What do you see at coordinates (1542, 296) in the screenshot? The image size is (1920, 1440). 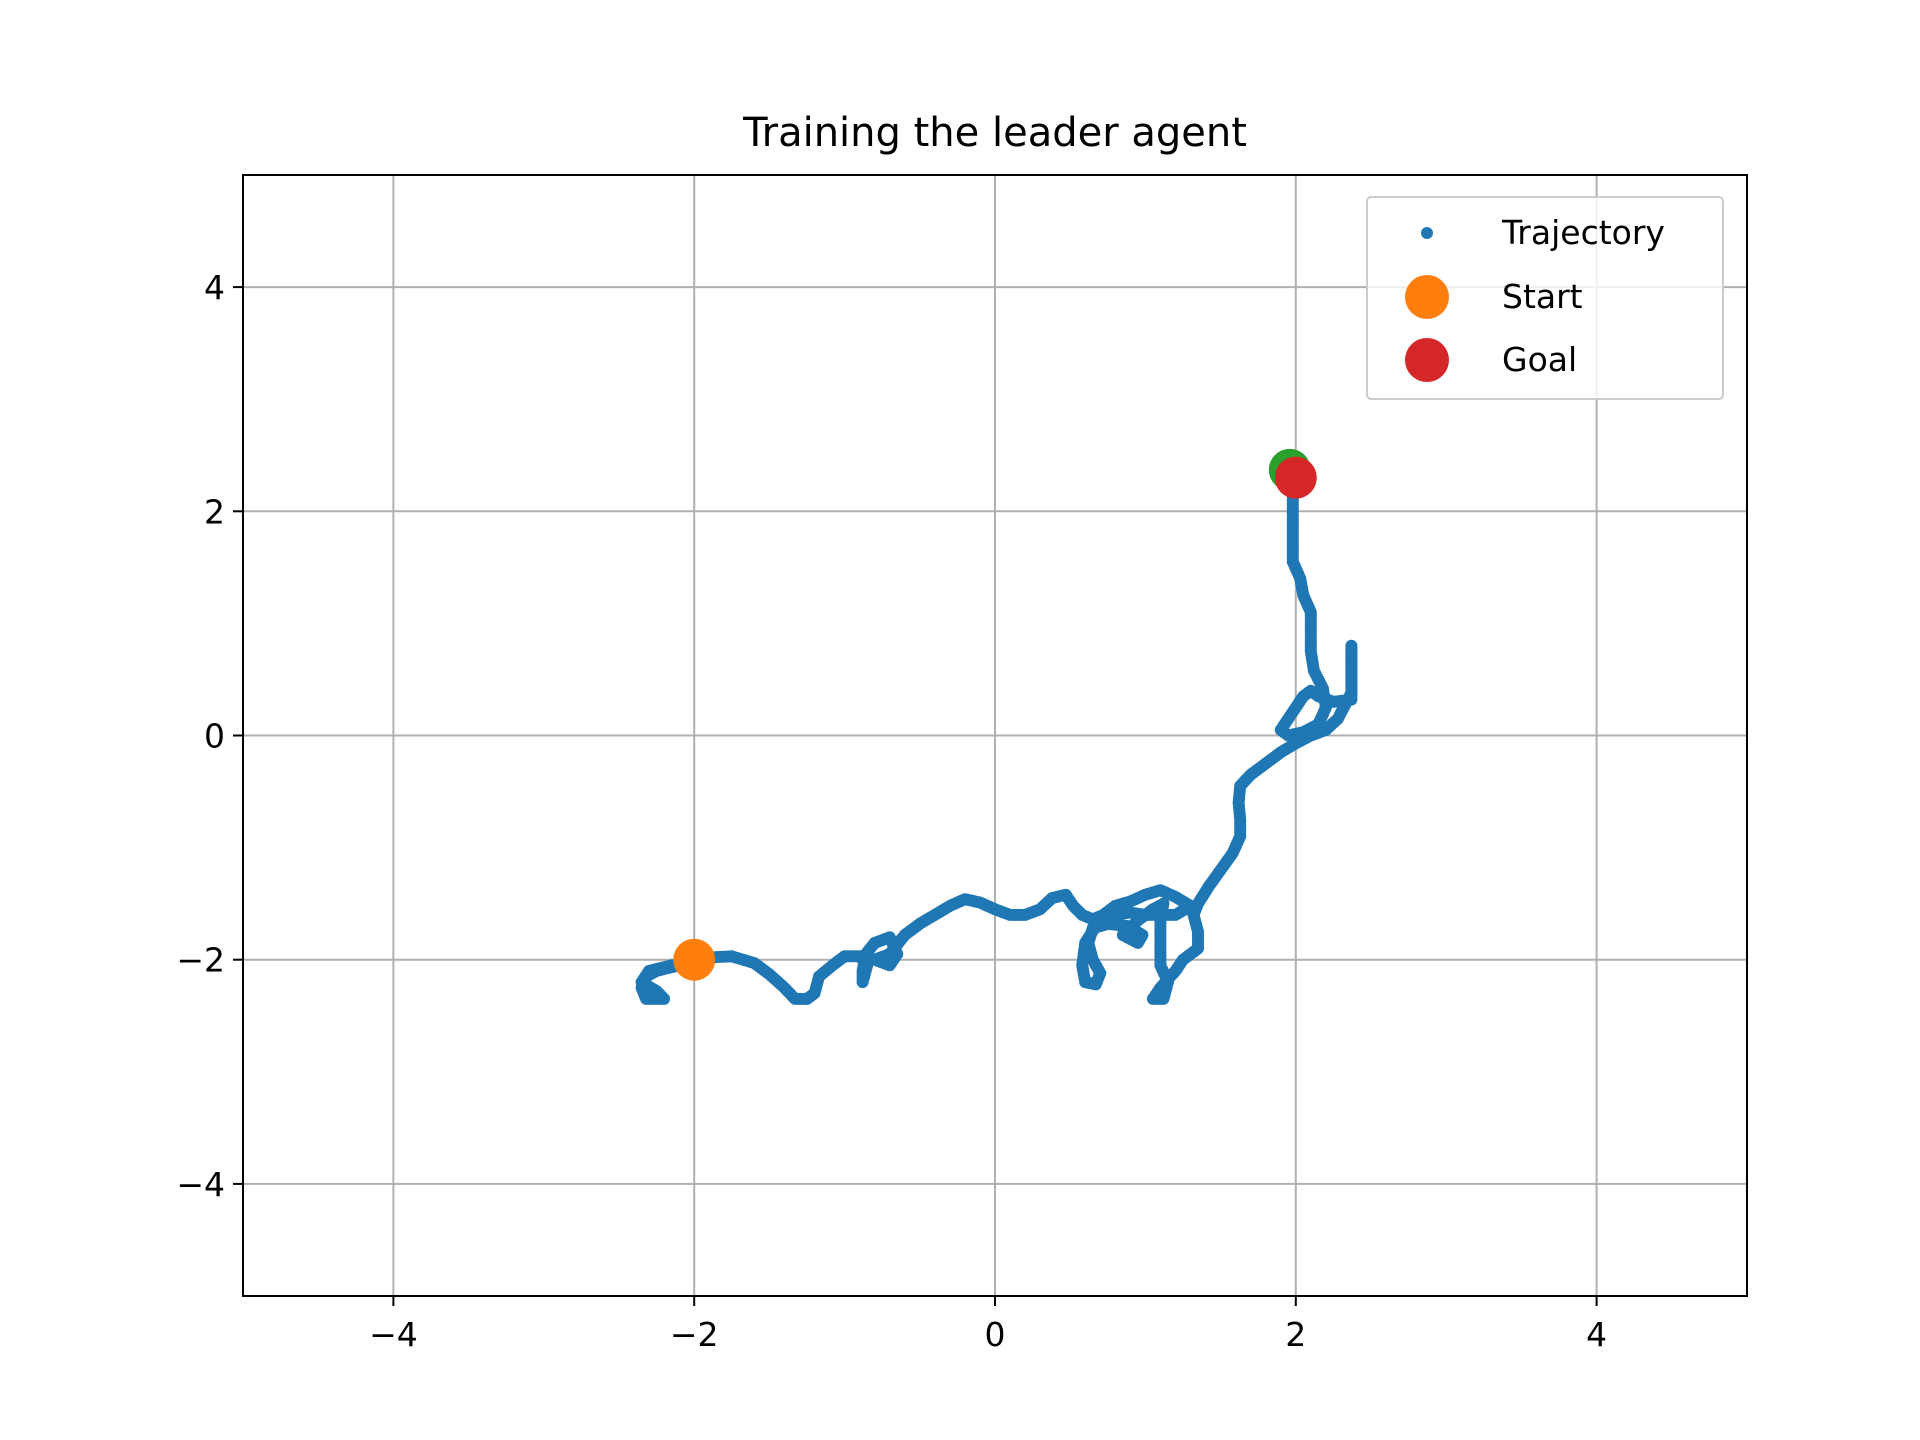 I see `legend-start-label: Start` at bounding box center [1542, 296].